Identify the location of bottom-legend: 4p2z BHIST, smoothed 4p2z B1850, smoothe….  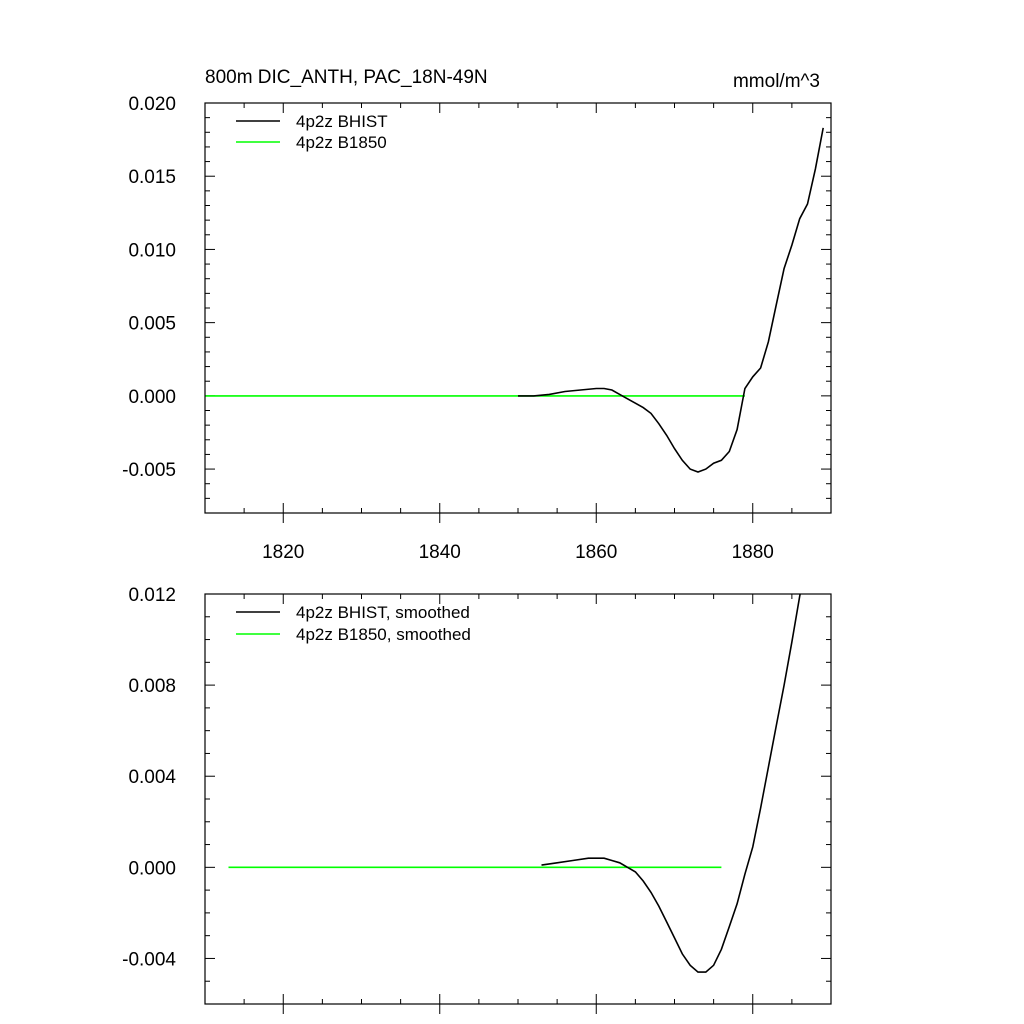
(353, 623).